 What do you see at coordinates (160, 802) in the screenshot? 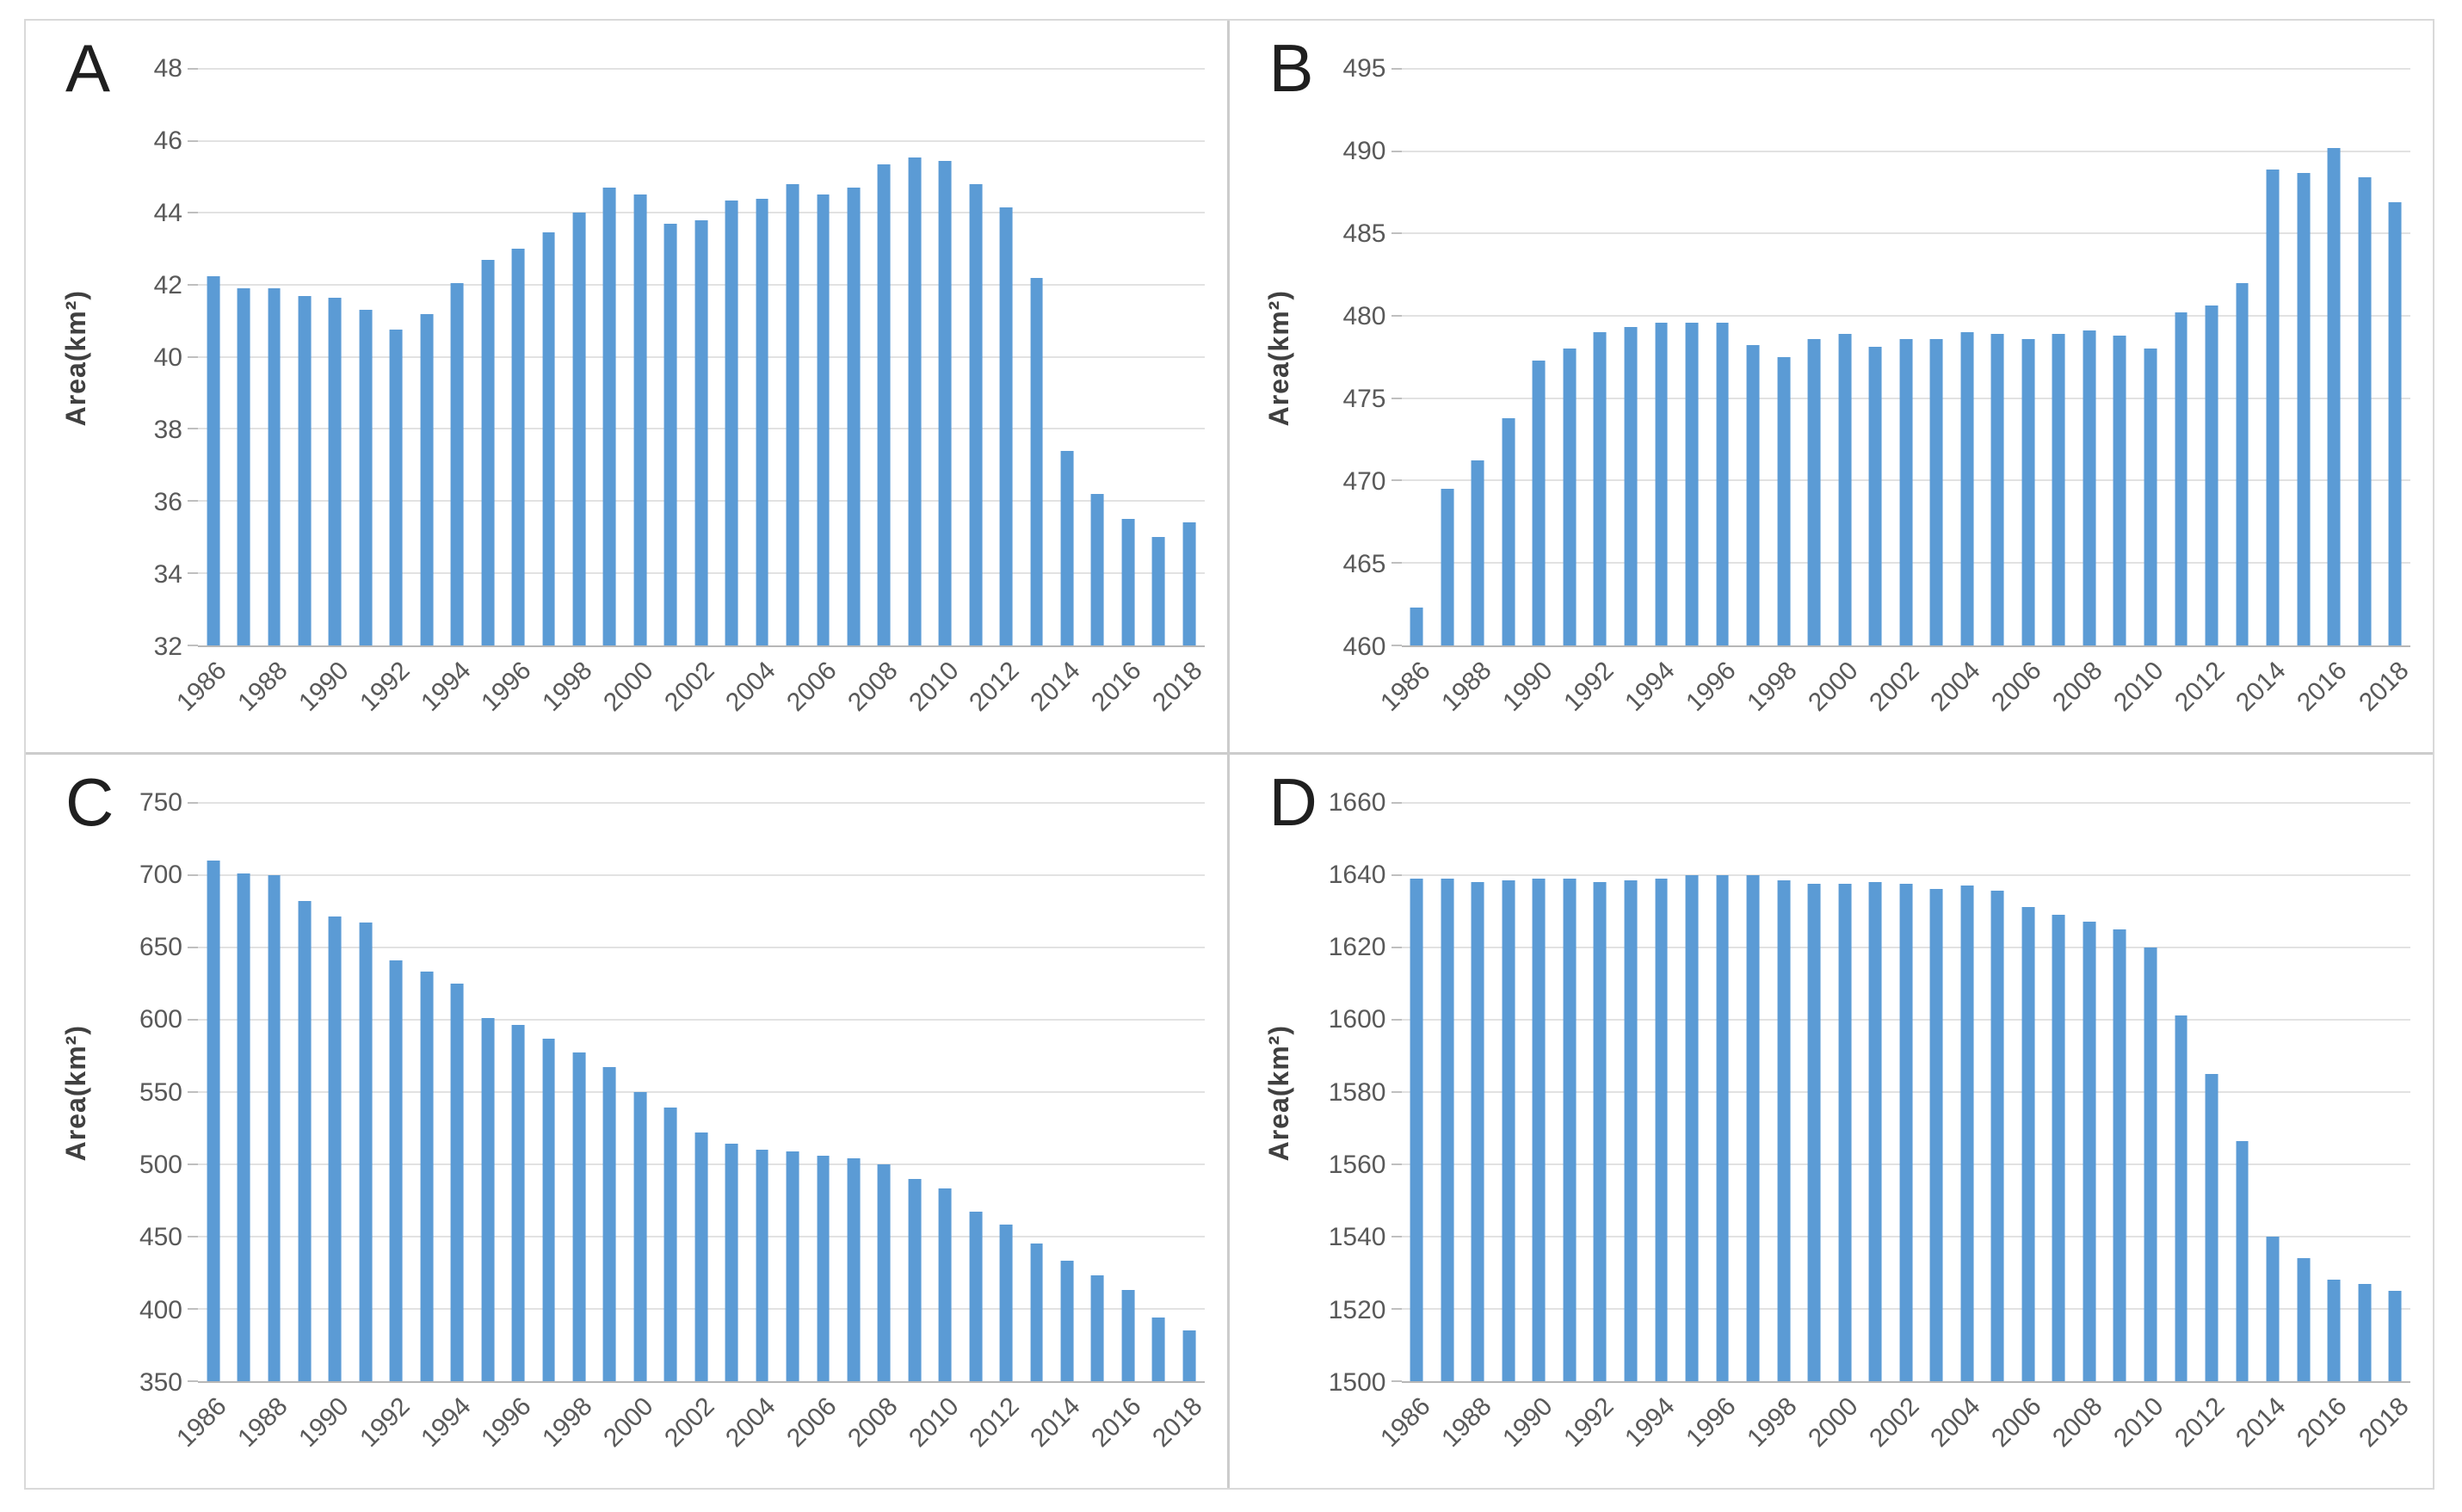
I see `y-tick-label: 750` at bounding box center [160, 802].